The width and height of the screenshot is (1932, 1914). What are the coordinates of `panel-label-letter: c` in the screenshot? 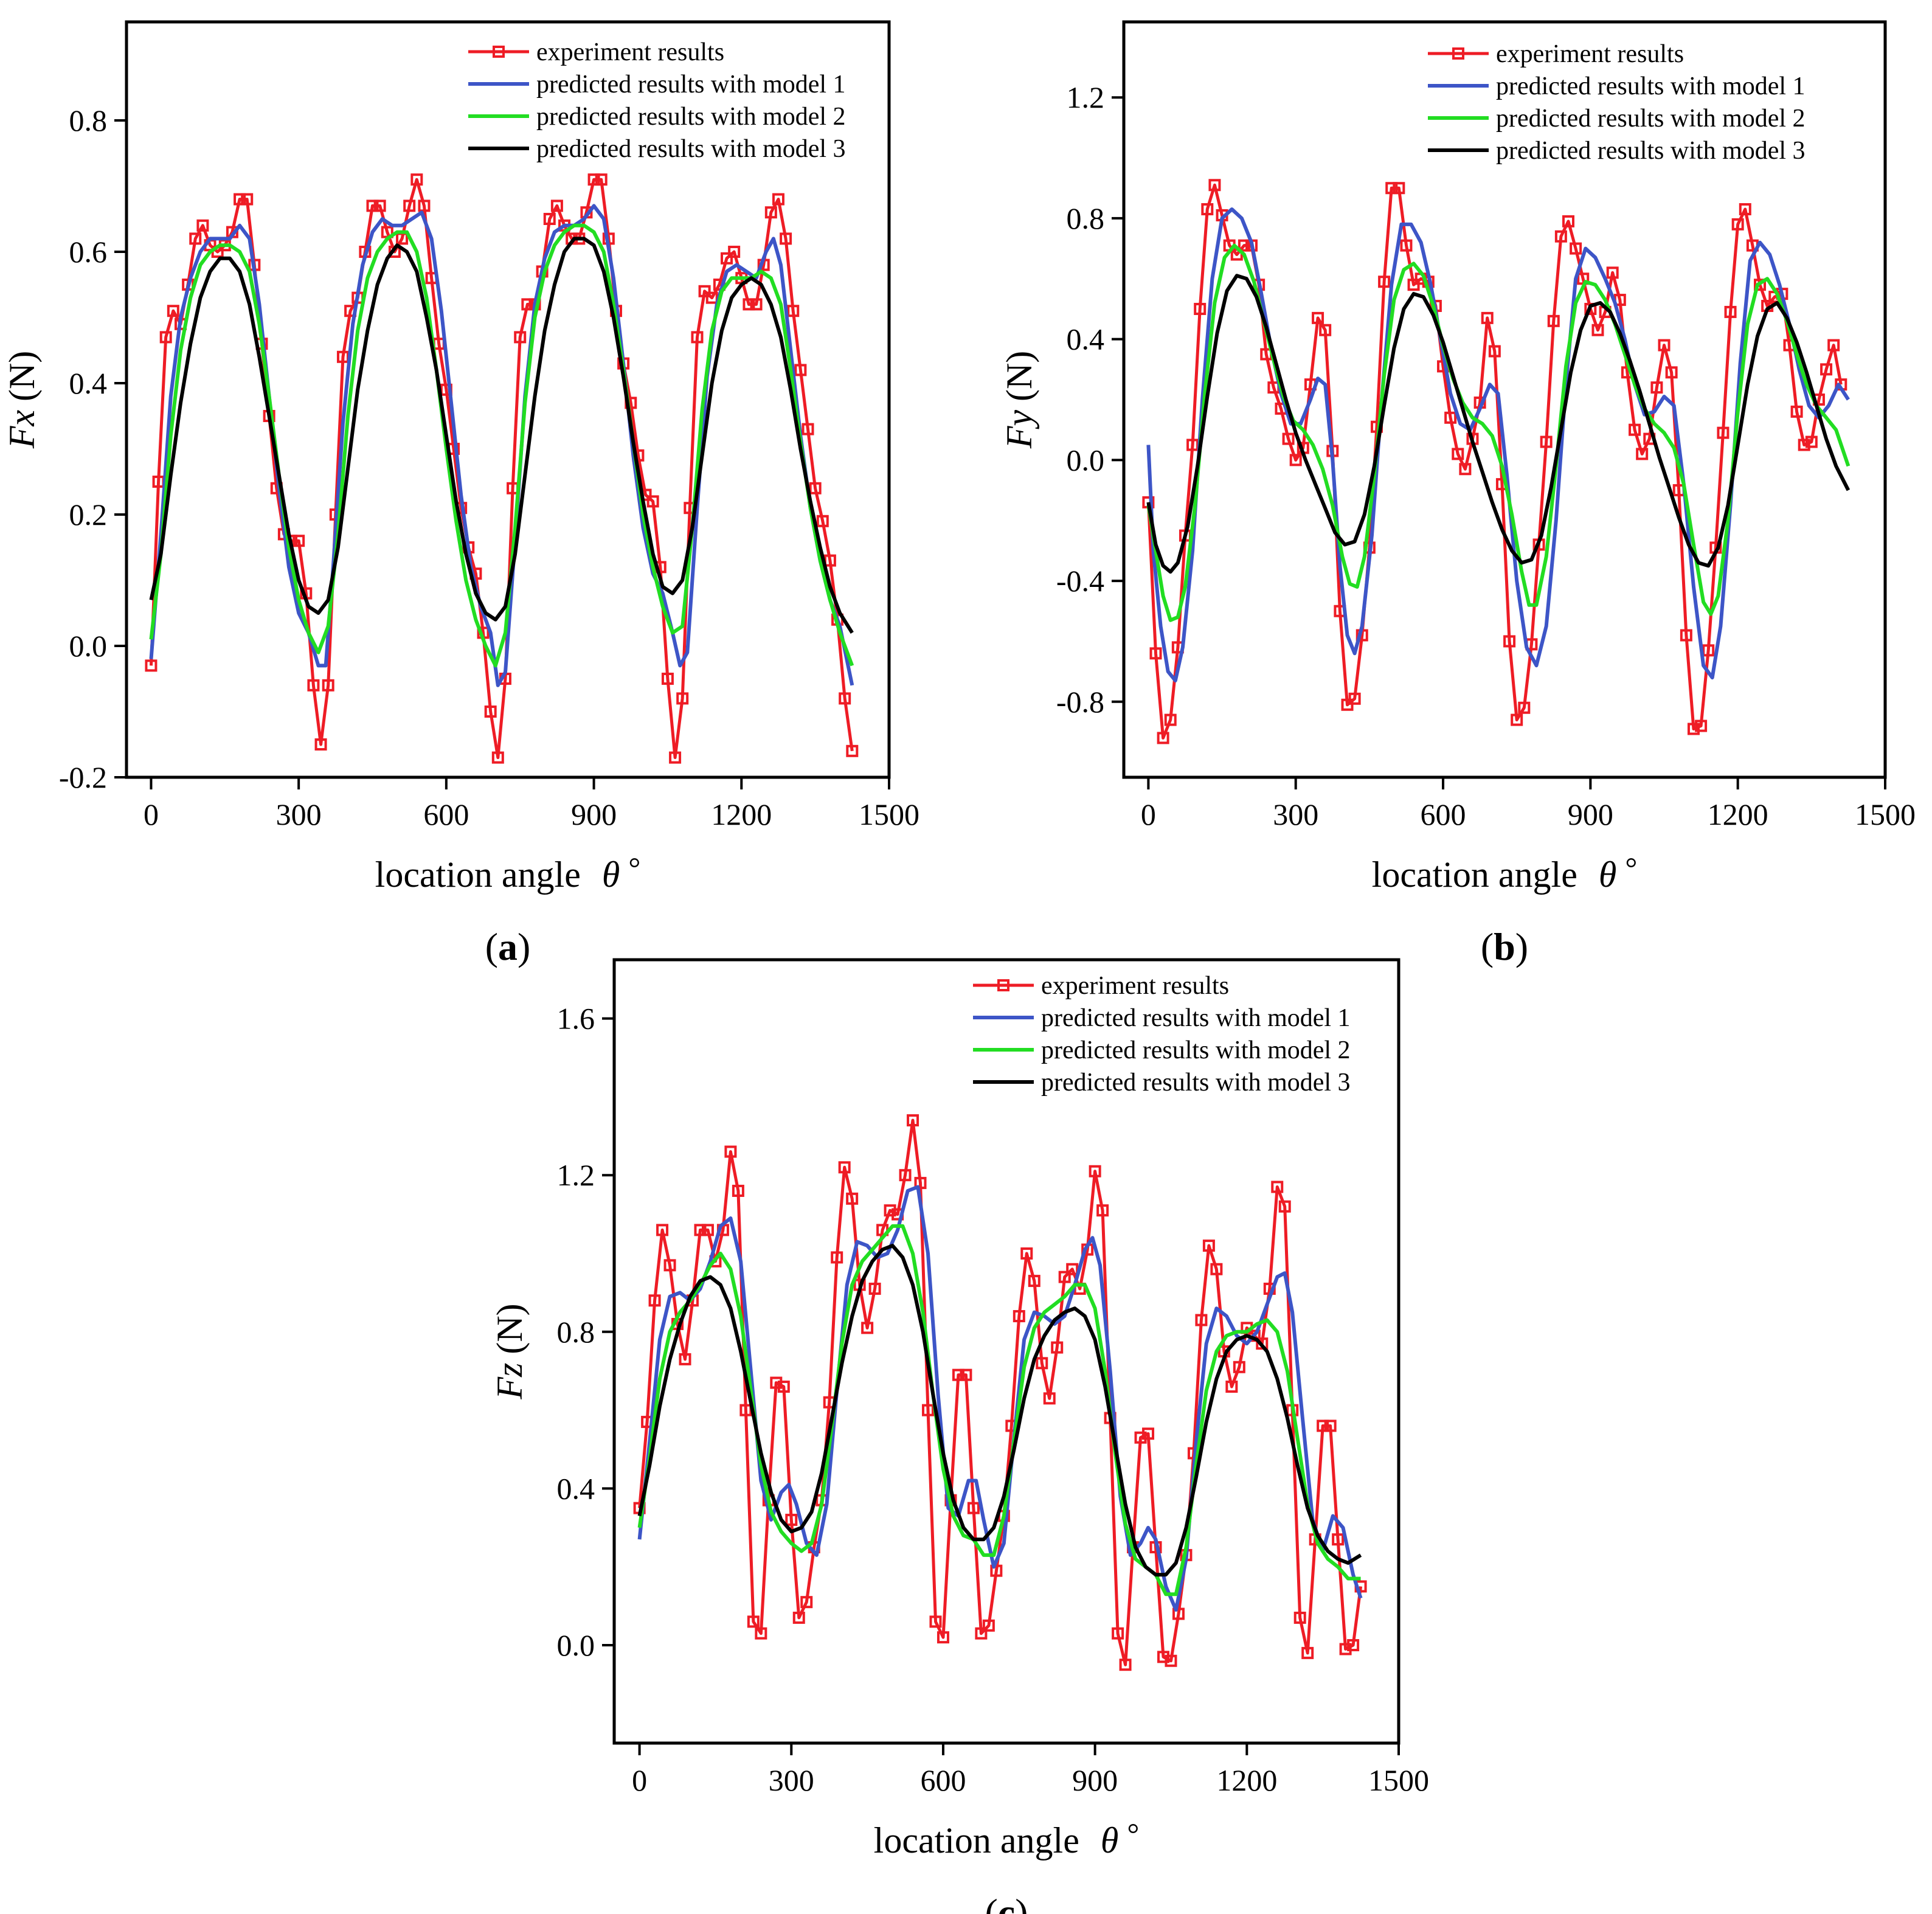 It's located at (1006, 1903).